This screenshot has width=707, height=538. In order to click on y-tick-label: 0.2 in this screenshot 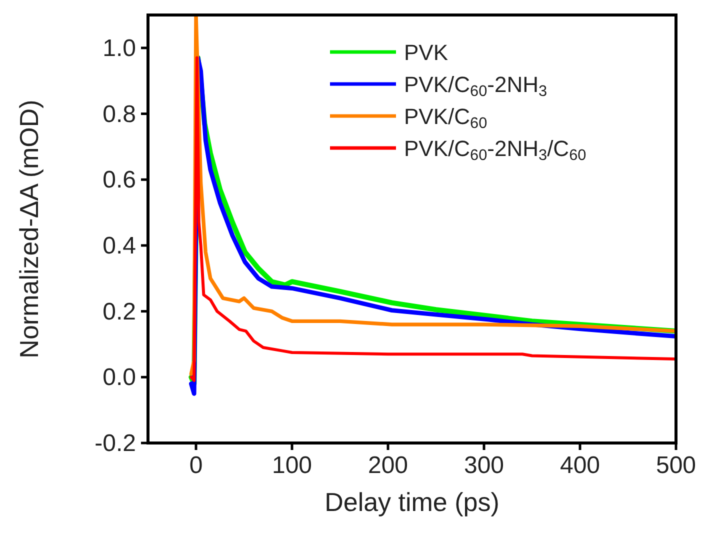, I will do `click(119, 312)`.